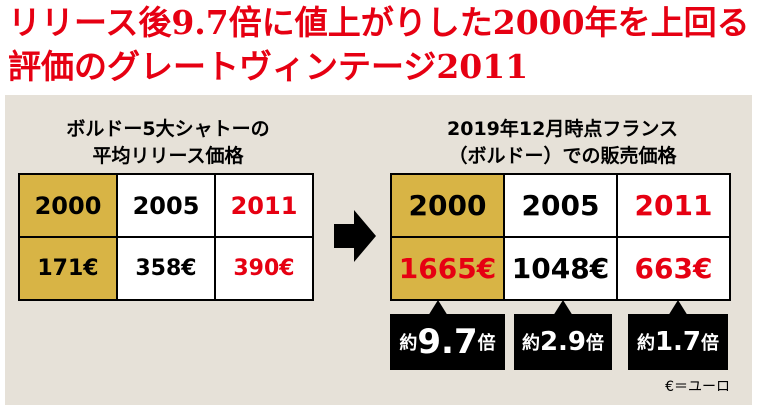  I want to click on badge-value: 1.7, so click(678, 342).